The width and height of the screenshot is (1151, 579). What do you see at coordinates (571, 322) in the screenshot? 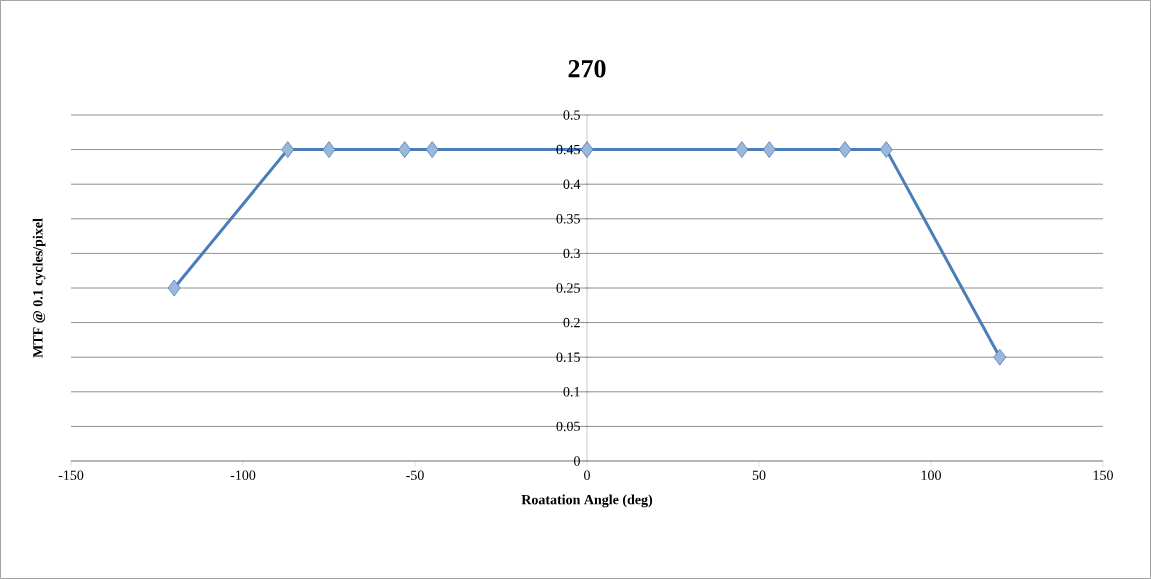
I see `y-tick-label: 0.2` at bounding box center [571, 322].